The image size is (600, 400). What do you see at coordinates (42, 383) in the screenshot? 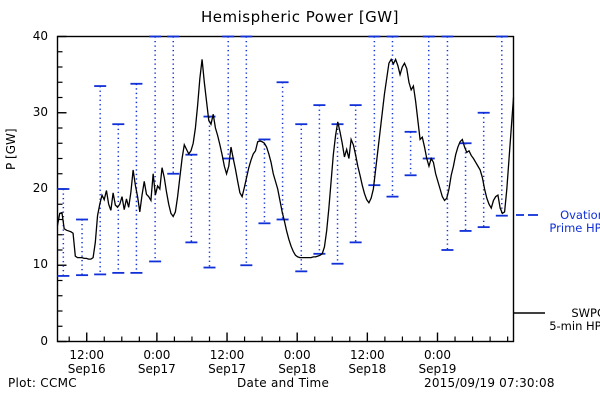
I see `plot-credit: Plot: CCMC` at bounding box center [42, 383].